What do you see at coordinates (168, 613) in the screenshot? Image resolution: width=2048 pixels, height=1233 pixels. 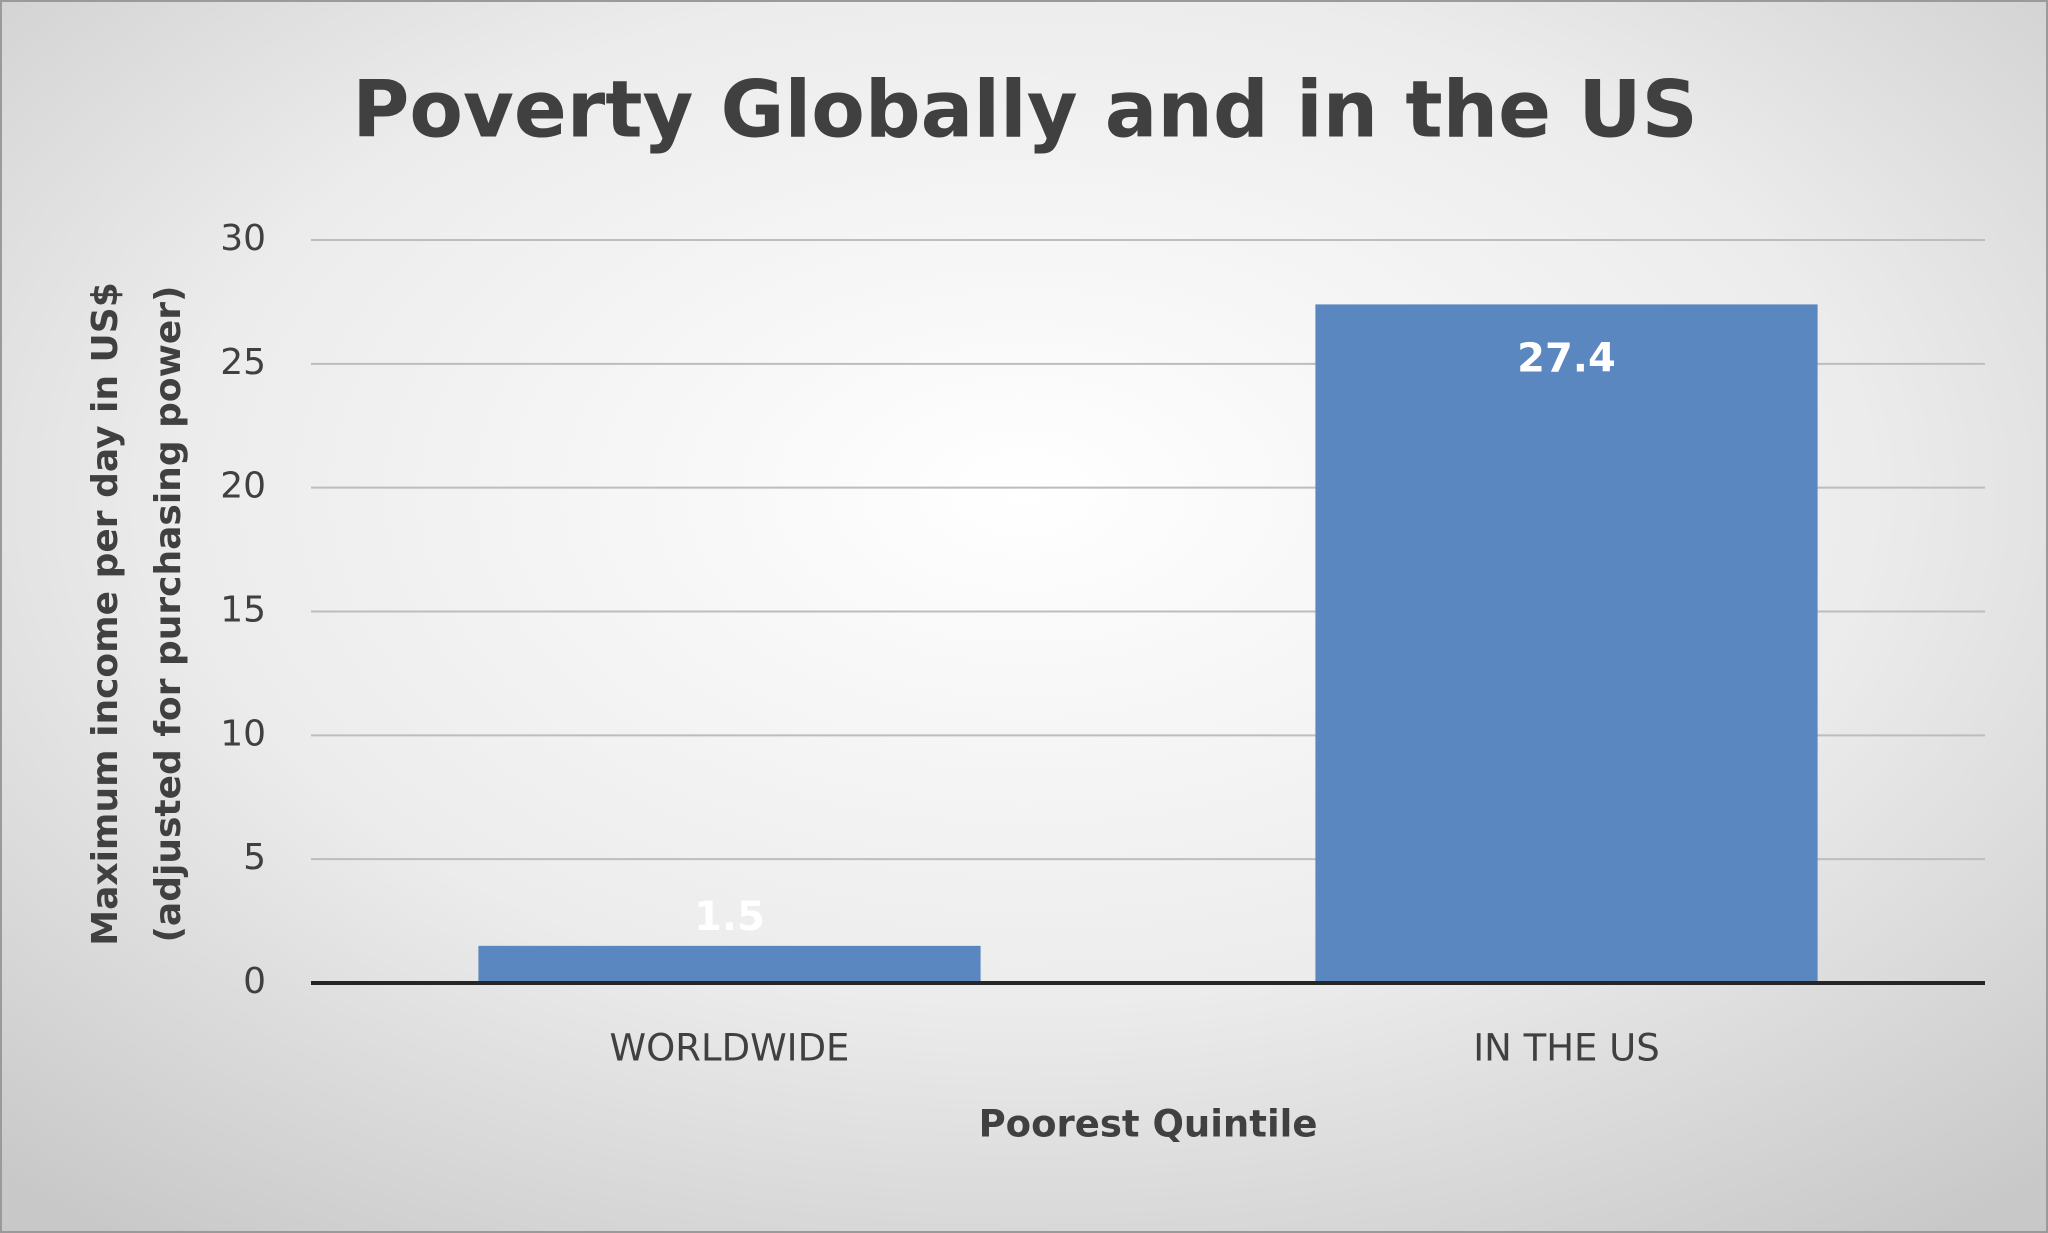 I see `y-axis-title: (adjusted for purchasing power)` at bounding box center [168, 613].